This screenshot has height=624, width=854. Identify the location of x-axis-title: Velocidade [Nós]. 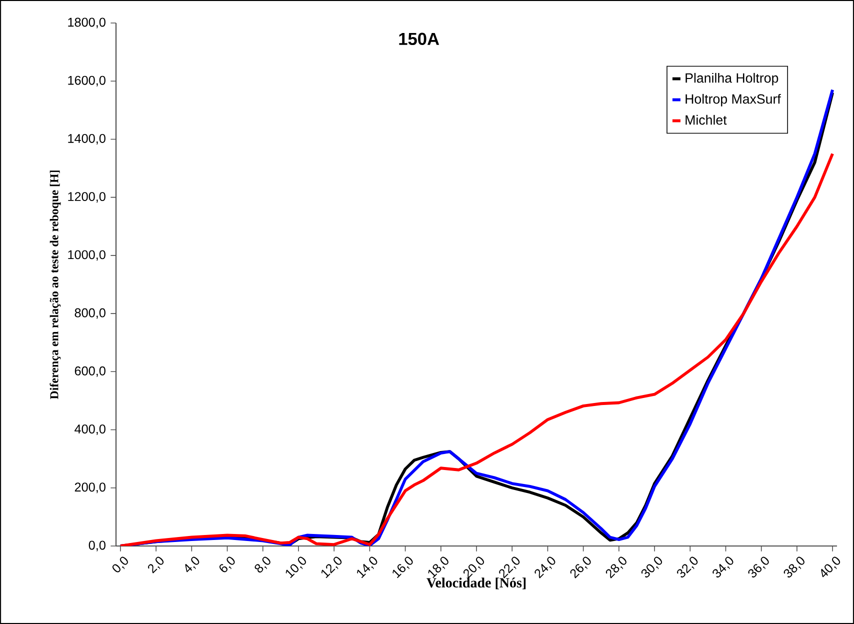
(476, 584).